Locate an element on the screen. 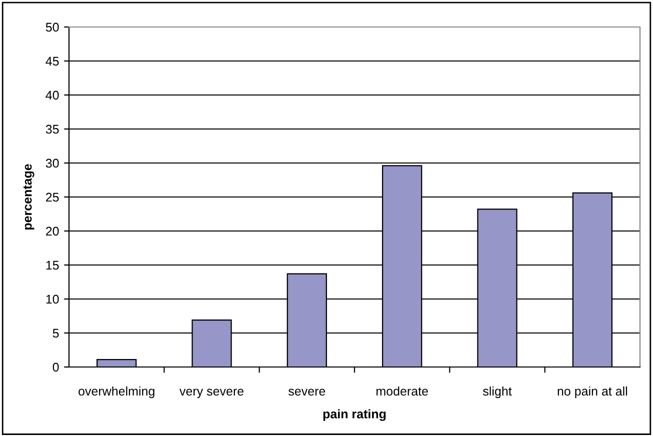  y-tick-label: 45 is located at coordinates (52, 61).